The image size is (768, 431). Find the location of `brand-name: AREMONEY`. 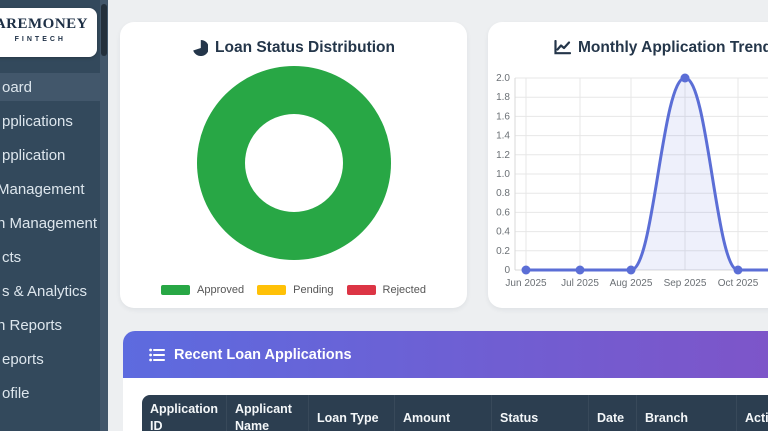

brand-name: AREMONEY is located at coordinates (44, 24).